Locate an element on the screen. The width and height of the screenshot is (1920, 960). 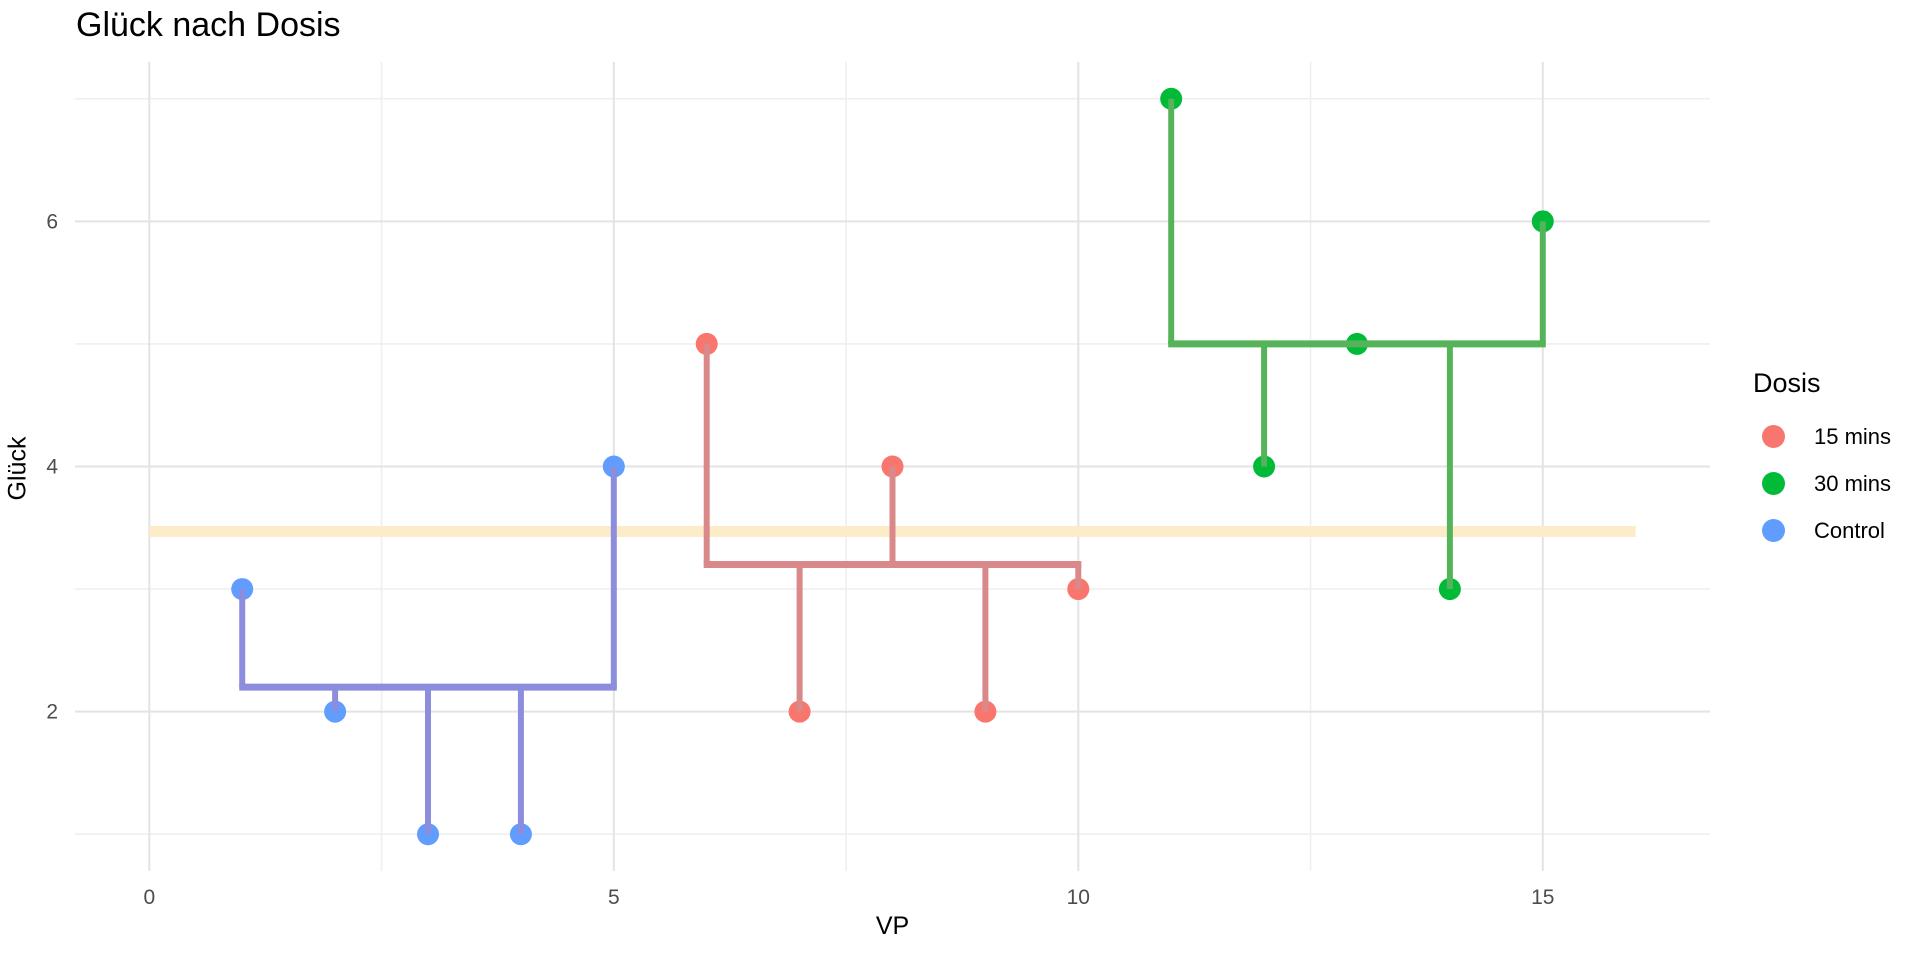
x-axis-title: VP is located at coordinates (892, 926).